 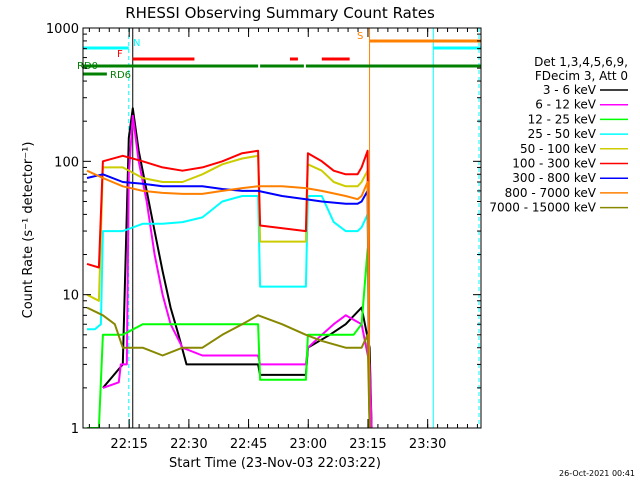 What do you see at coordinates (107, 75) in the screenshot?
I see `flag-bar-RD6: RD6` at bounding box center [107, 75].